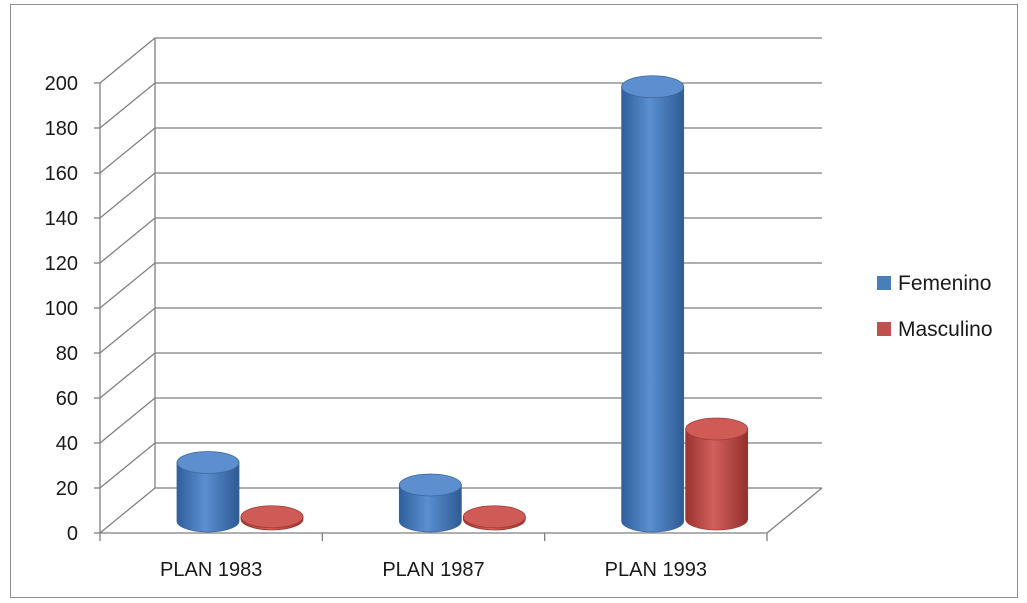 The height and width of the screenshot is (603, 1027). What do you see at coordinates (61, 309) in the screenshot?
I see `y-tick-label: 100` at bounding box center [61, 309].